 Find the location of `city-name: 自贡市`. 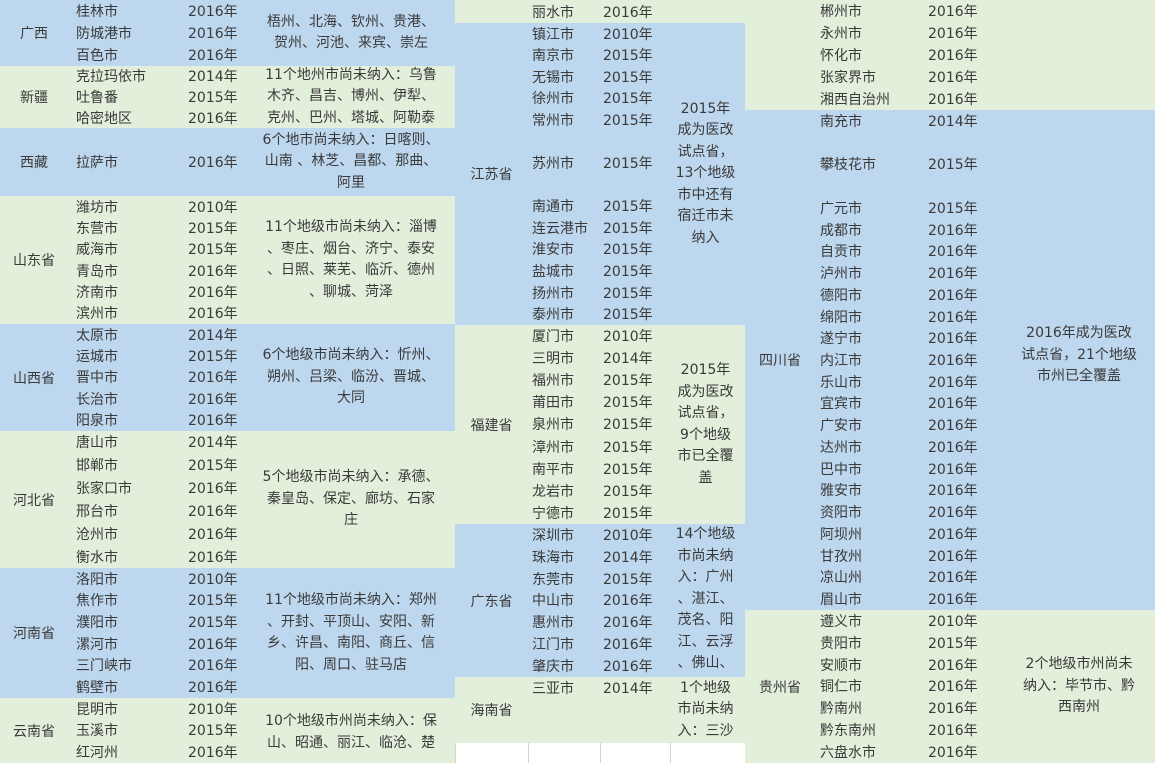

city-name: 自贡市 is located at coordinates (841, 252).